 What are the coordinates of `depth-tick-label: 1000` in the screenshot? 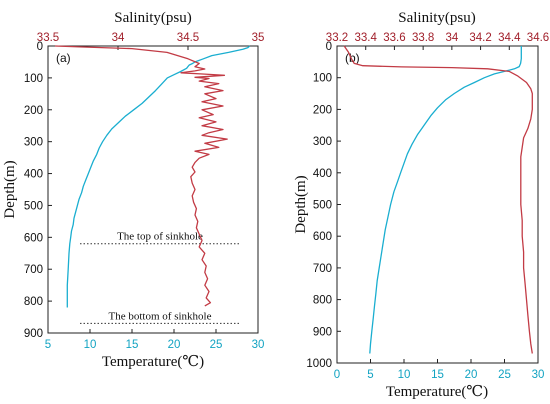 It's located at (319, 364).